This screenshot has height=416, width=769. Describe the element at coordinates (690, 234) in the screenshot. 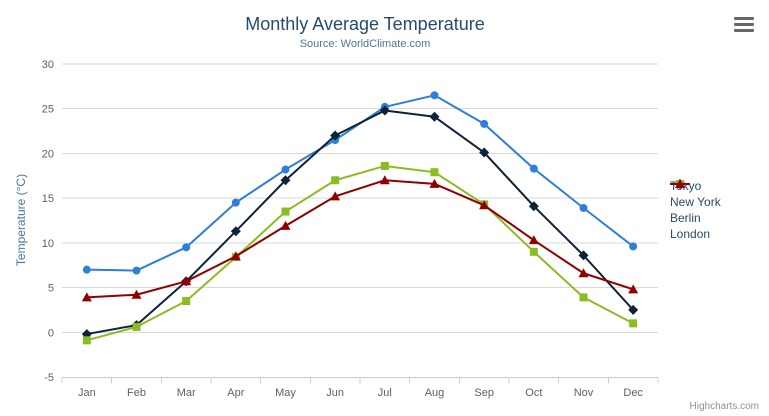

I see `legend-label: London` at that location.